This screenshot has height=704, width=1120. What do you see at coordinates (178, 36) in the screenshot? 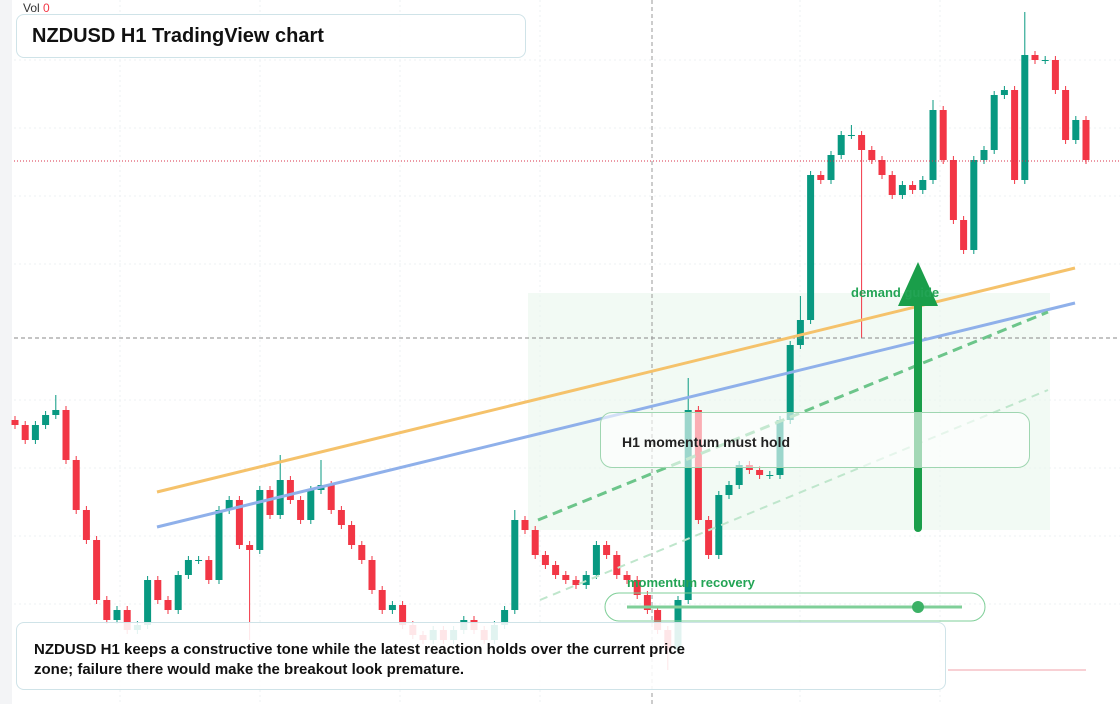
I see `chart-title: NZDUSD H1 TradingView chart` at bounding box center [178, 36].